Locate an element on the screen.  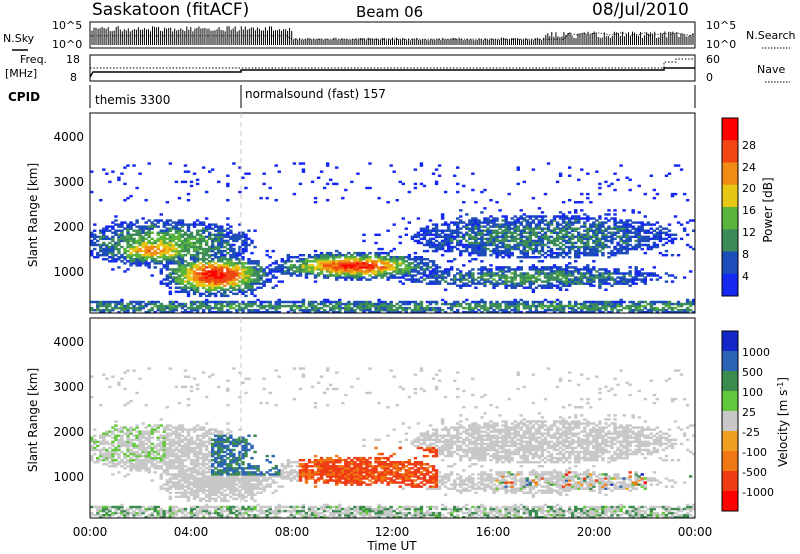
freq-right-tick-top: 60 is located at coordinates (713, 59).